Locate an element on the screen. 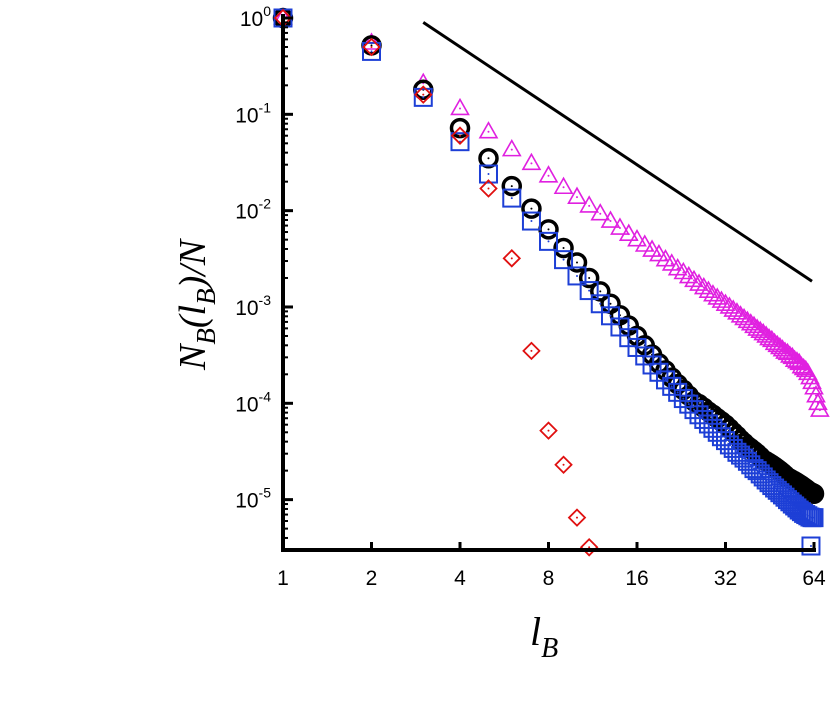  x-tick-label: 32 is located at coordinates (725, 578).